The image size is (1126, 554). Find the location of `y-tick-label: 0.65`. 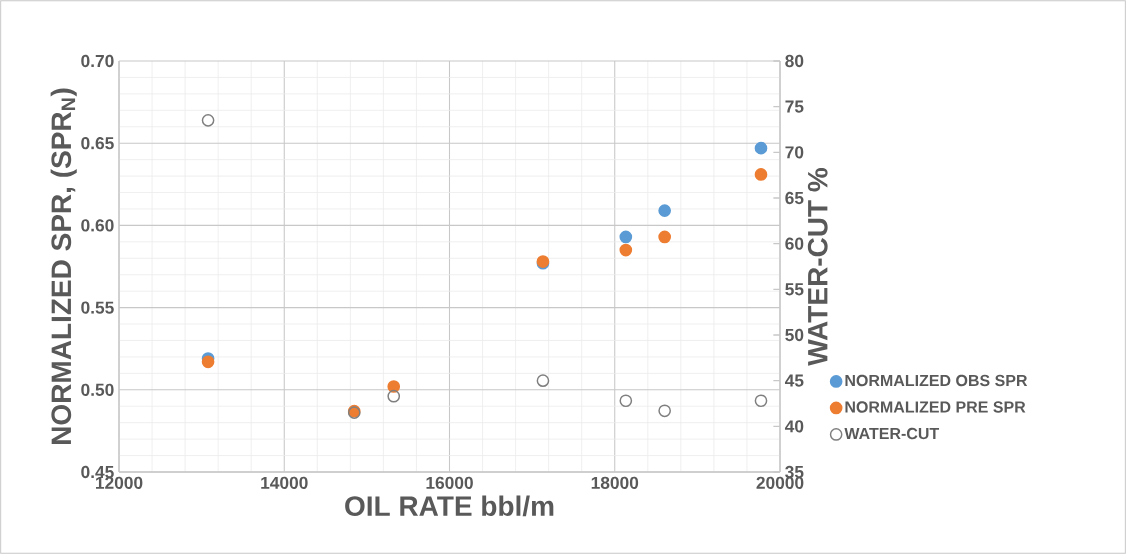

y-tick-label: 0.65 is located at coordinates (97, 143).